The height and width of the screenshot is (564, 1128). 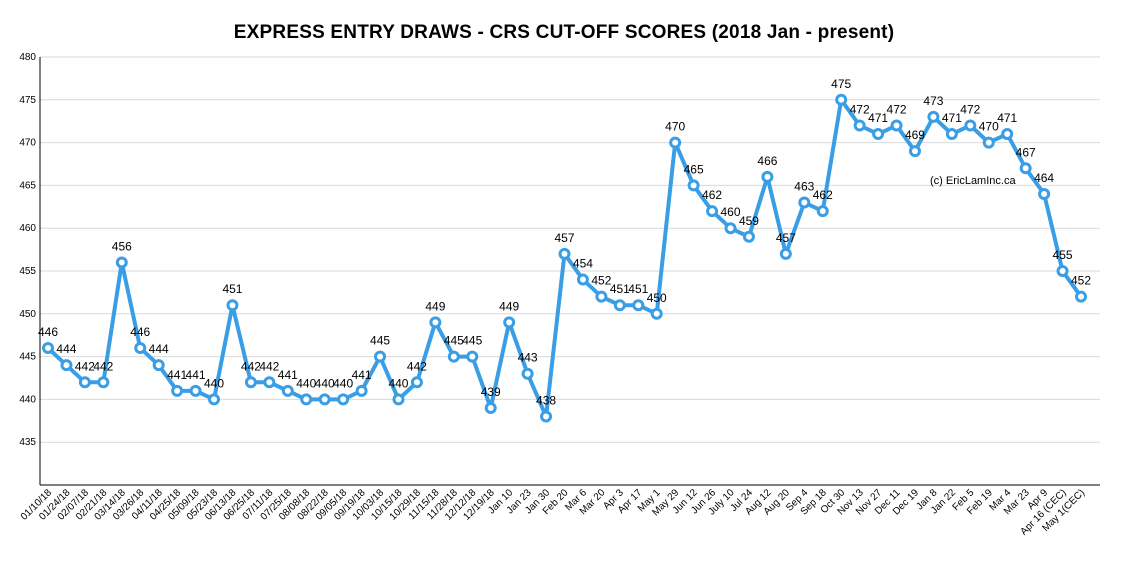 What do you see at coordinates (712, 195) in the screenshot?
I see `data-label: 462` at bounding box center [712, 195].